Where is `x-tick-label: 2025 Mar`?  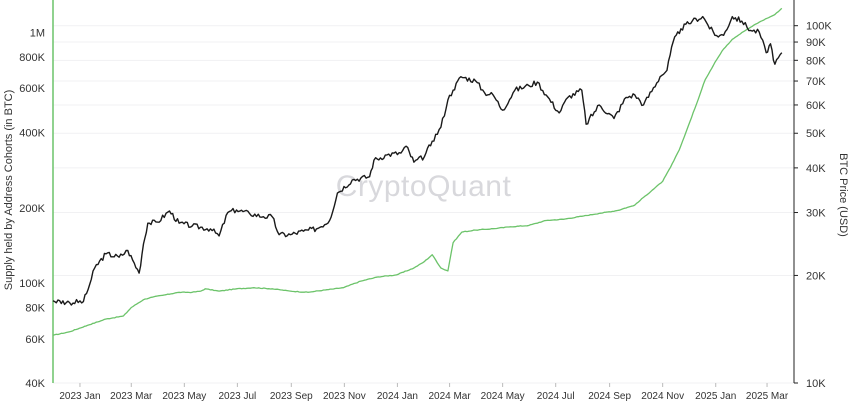
x-tick-label: 2025 Mar is located at coordinates (767, 396).